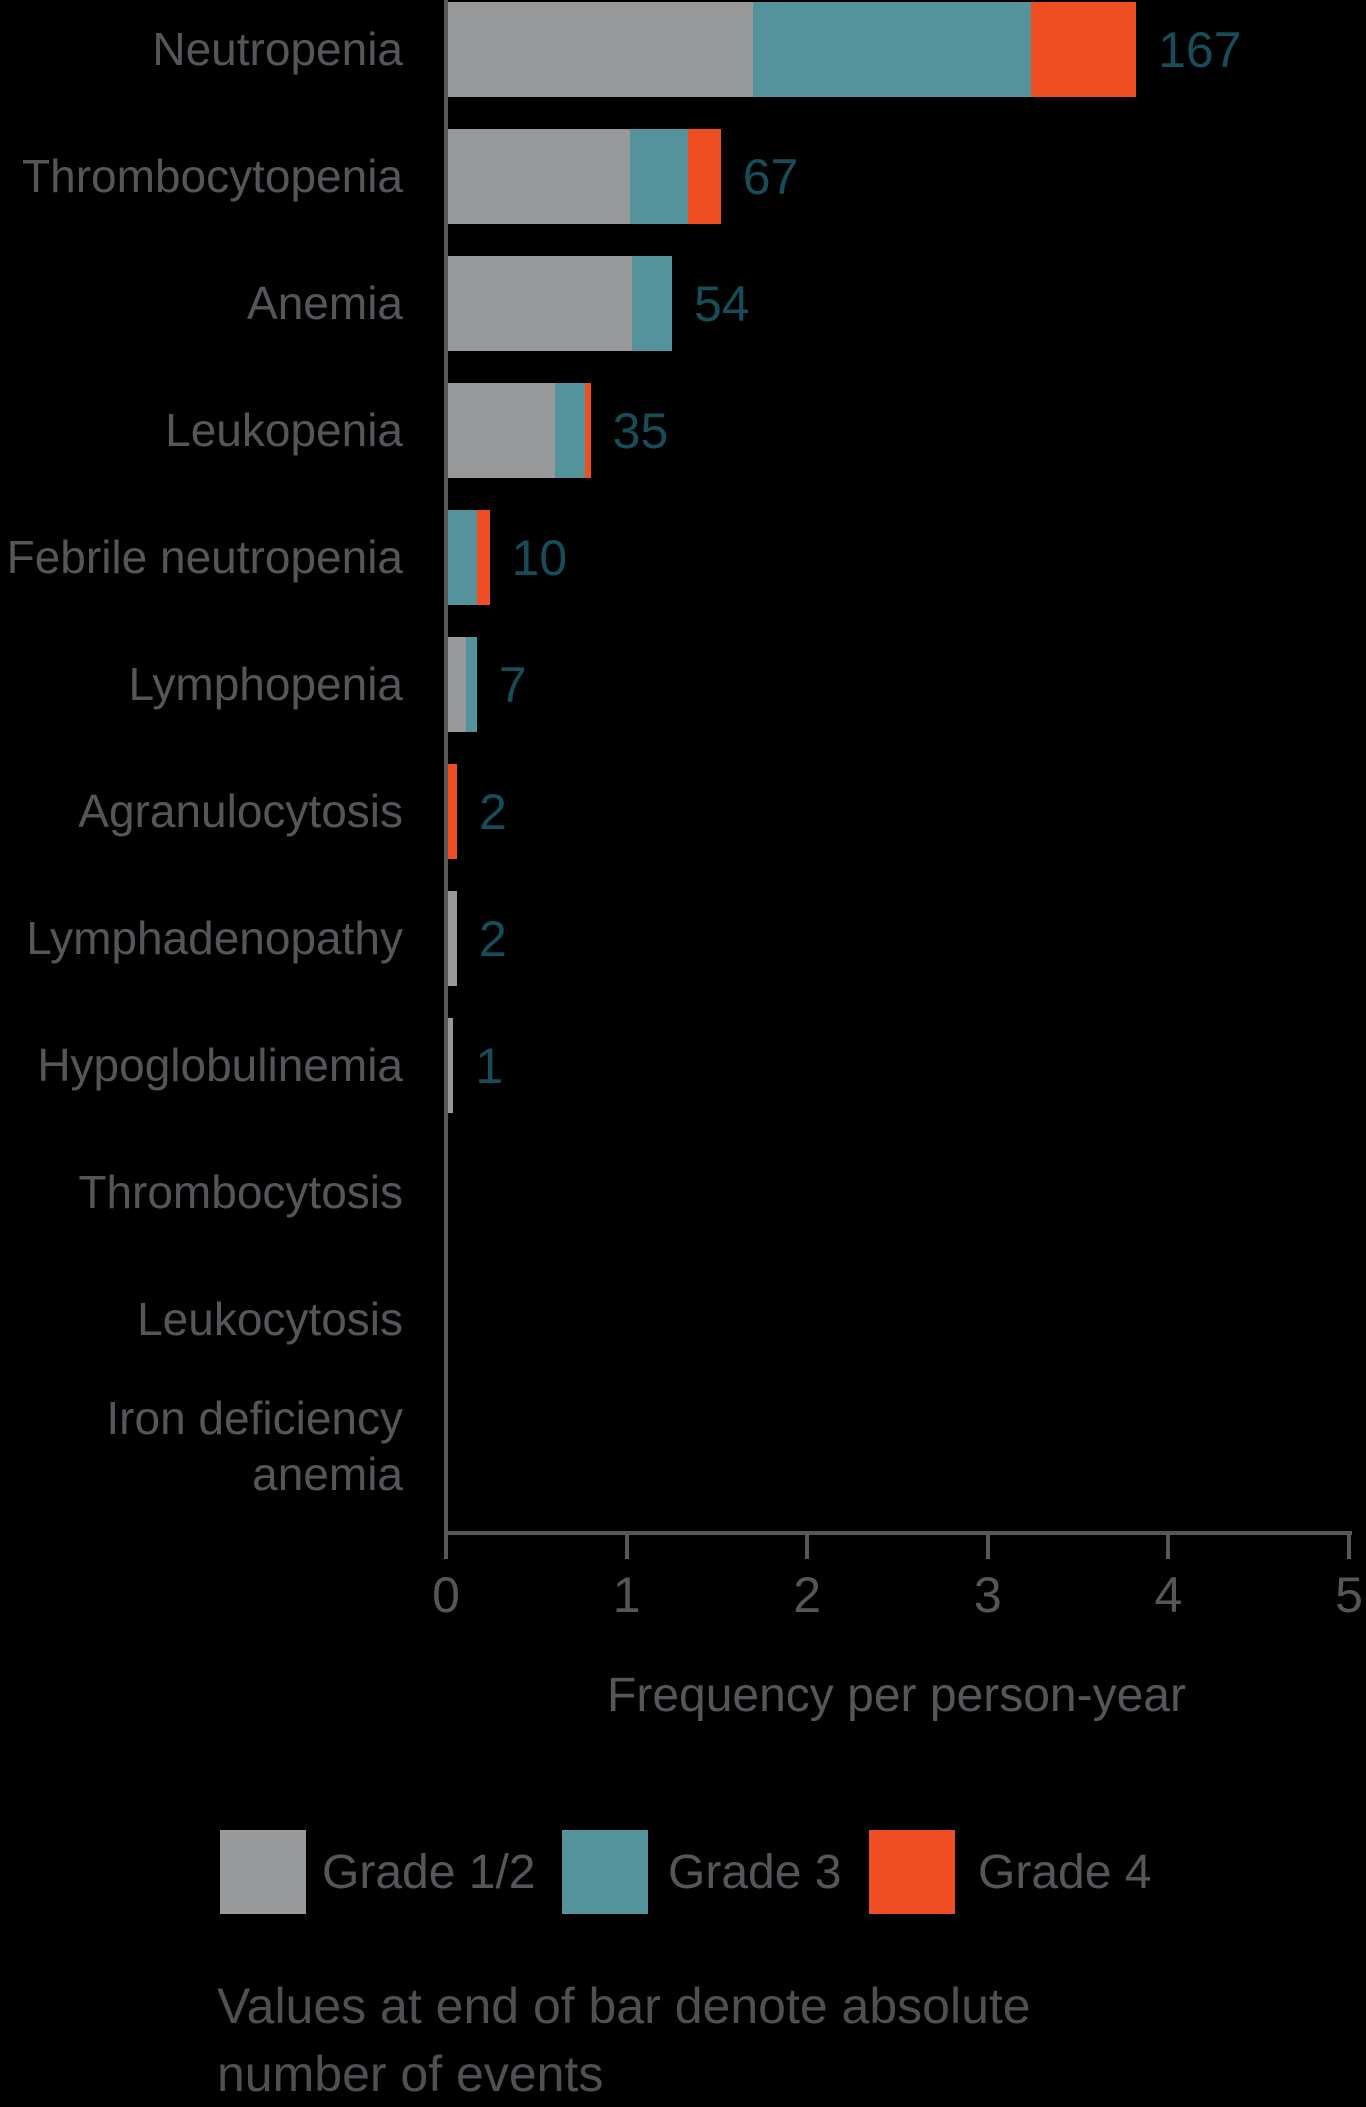 The image size is (1366, 2107). Describe the element at coordinates (898, 1533) in the screenshot. I see `x-axis-line` at that location.